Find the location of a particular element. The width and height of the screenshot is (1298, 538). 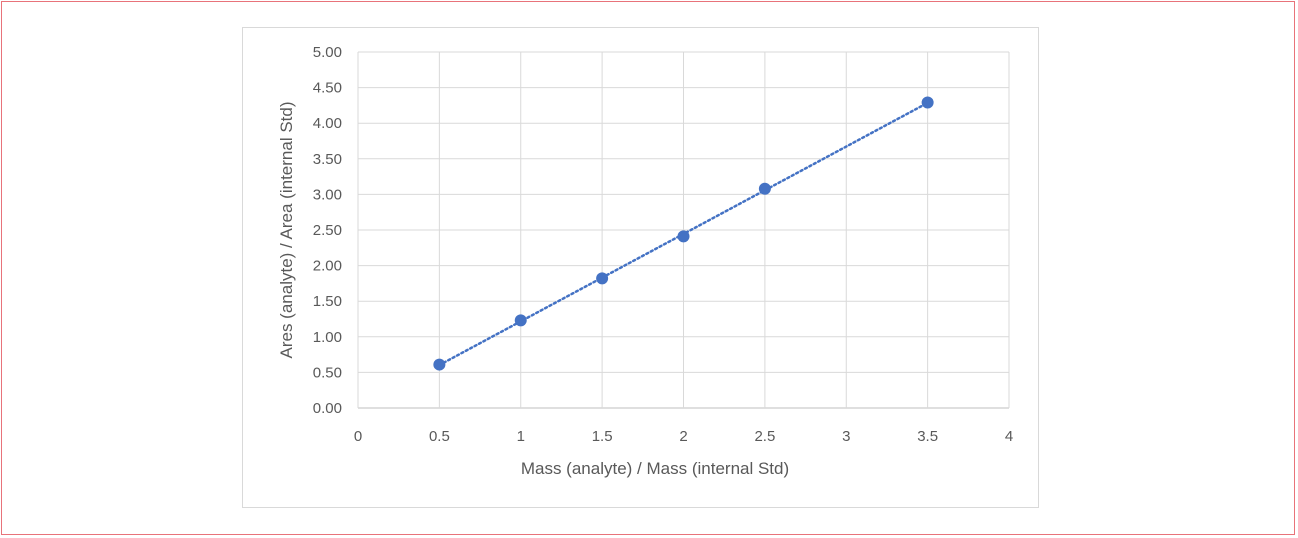

x-axis-title: Mass (analyte) / Mass (internal Std) is located at coordinates (655, 468).